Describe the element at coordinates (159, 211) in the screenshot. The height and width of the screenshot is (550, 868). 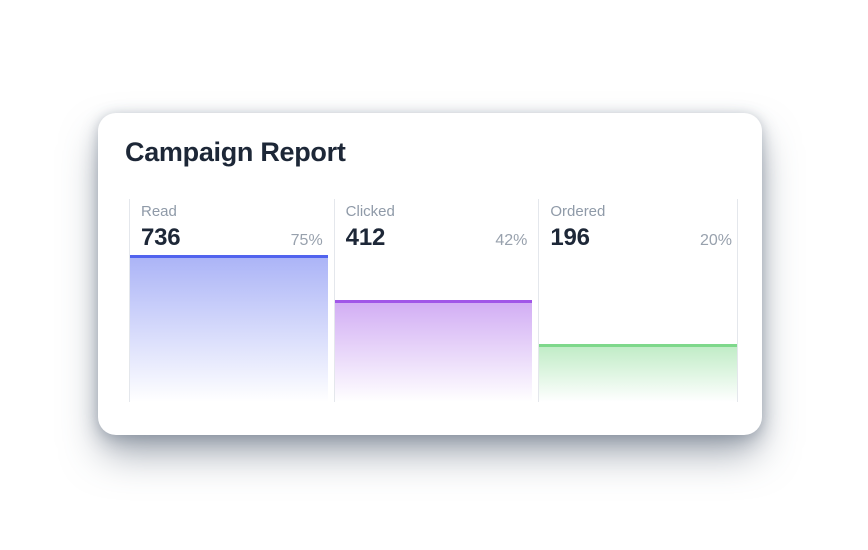
I see `stat-label: Read` at that location.